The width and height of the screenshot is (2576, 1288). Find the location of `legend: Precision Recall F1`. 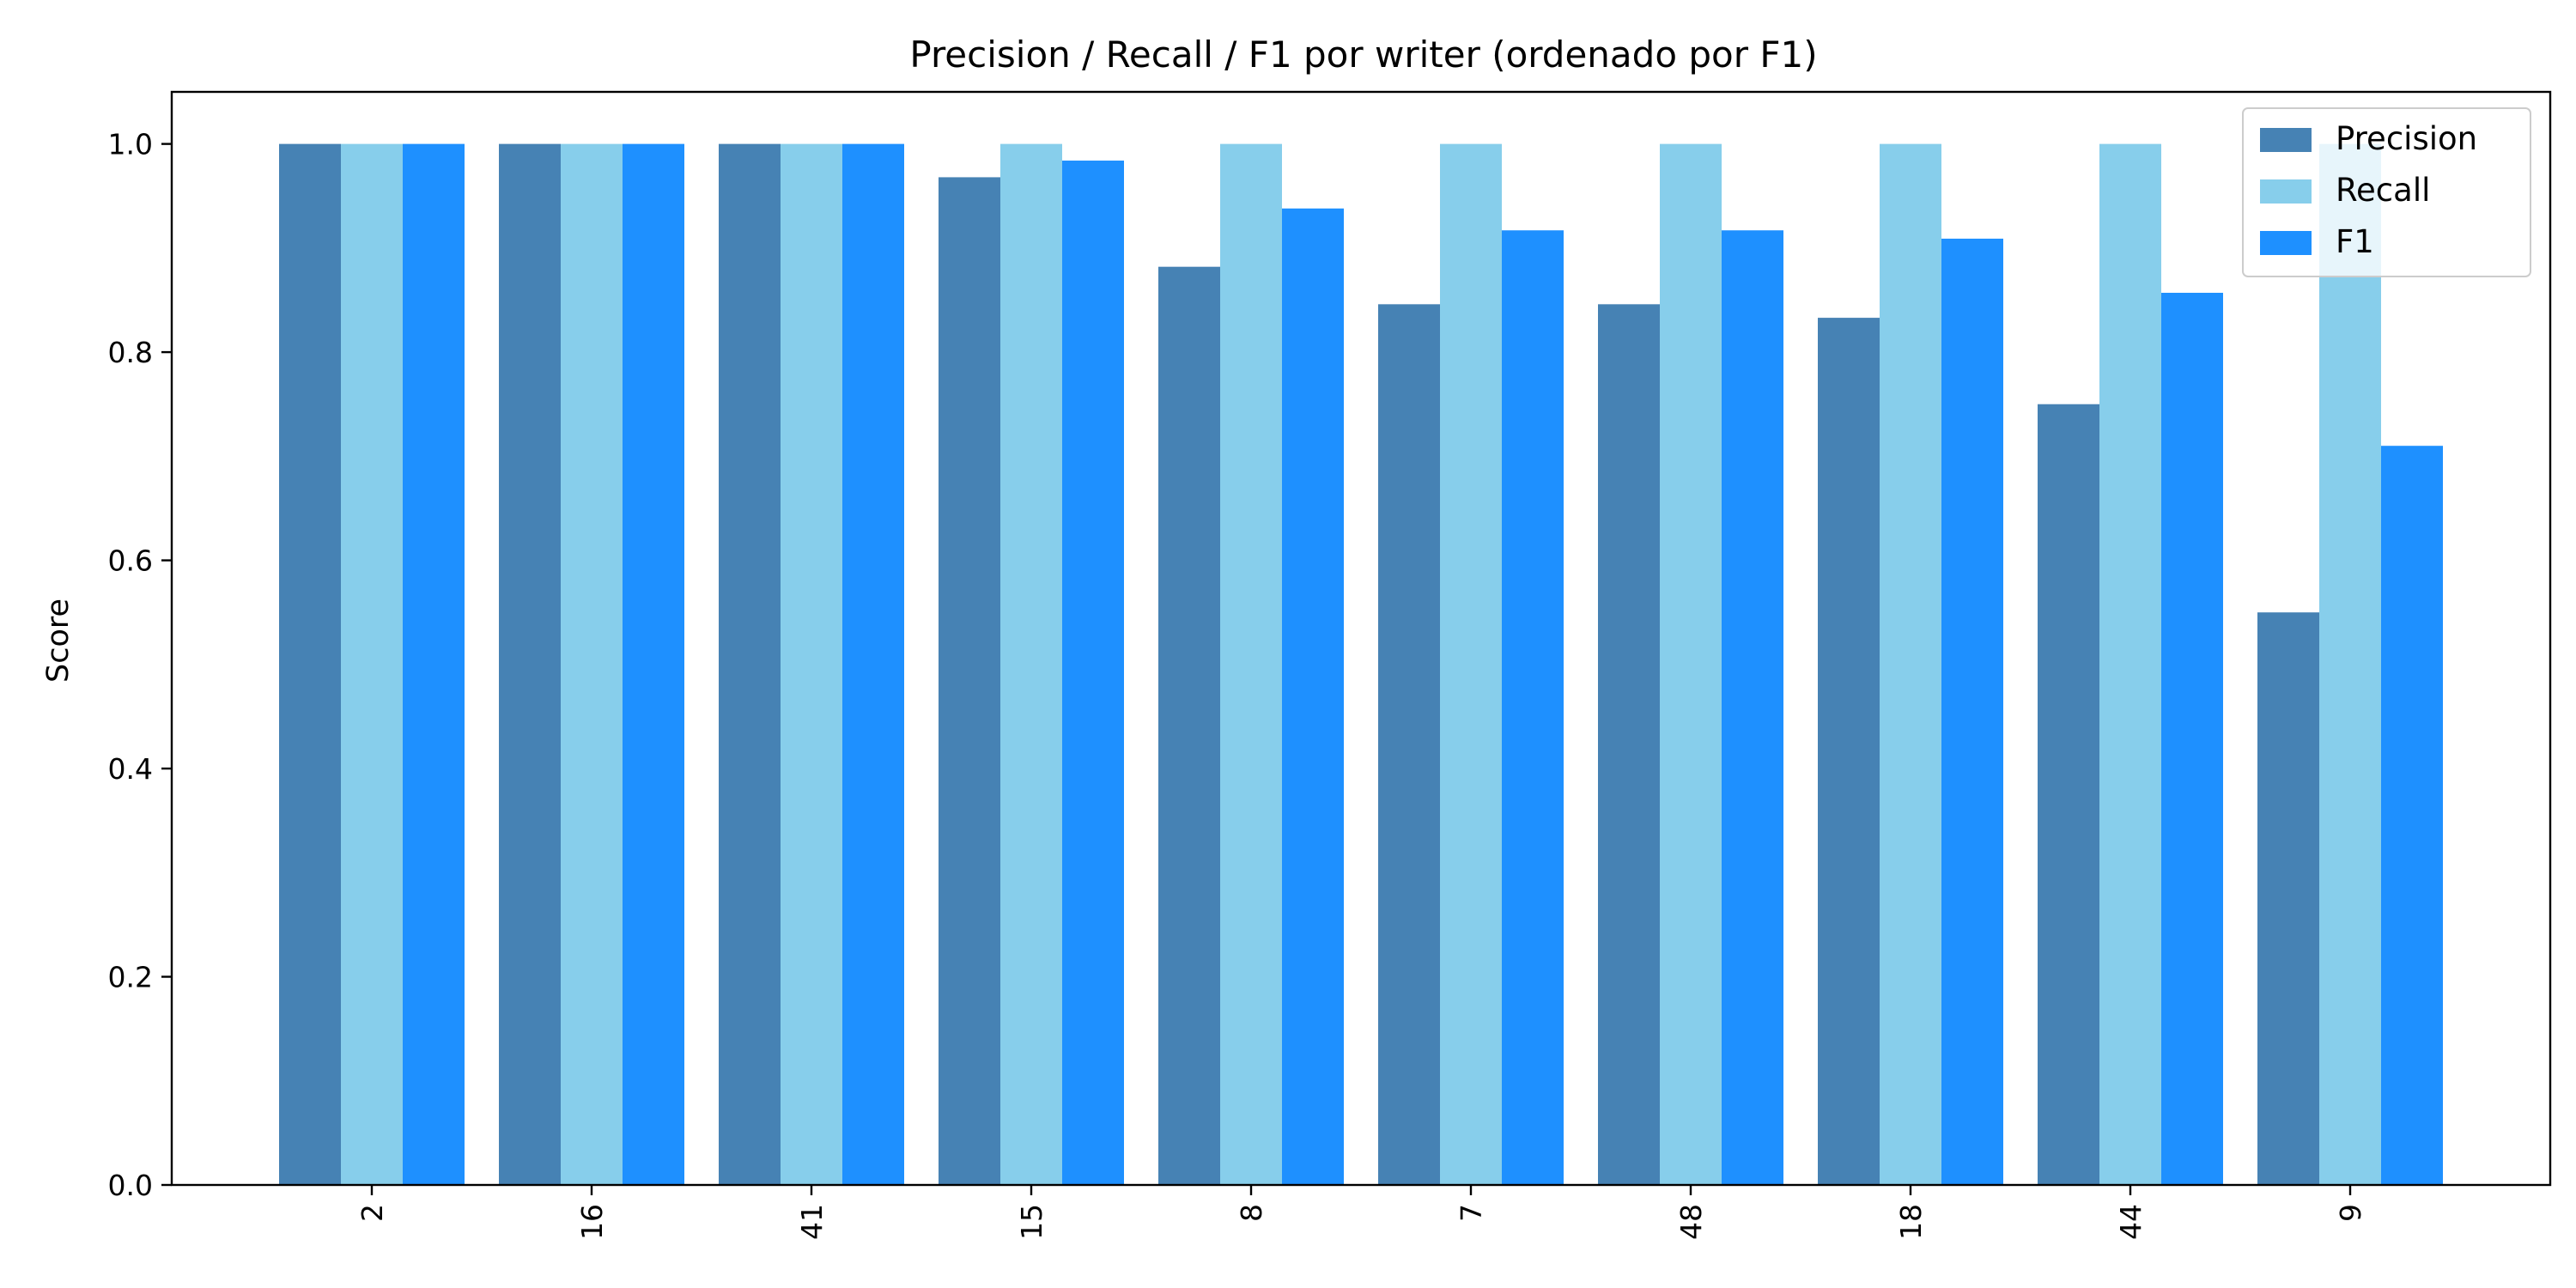

legend: Precision Recall F1 is located at coordinates (2386, 192).